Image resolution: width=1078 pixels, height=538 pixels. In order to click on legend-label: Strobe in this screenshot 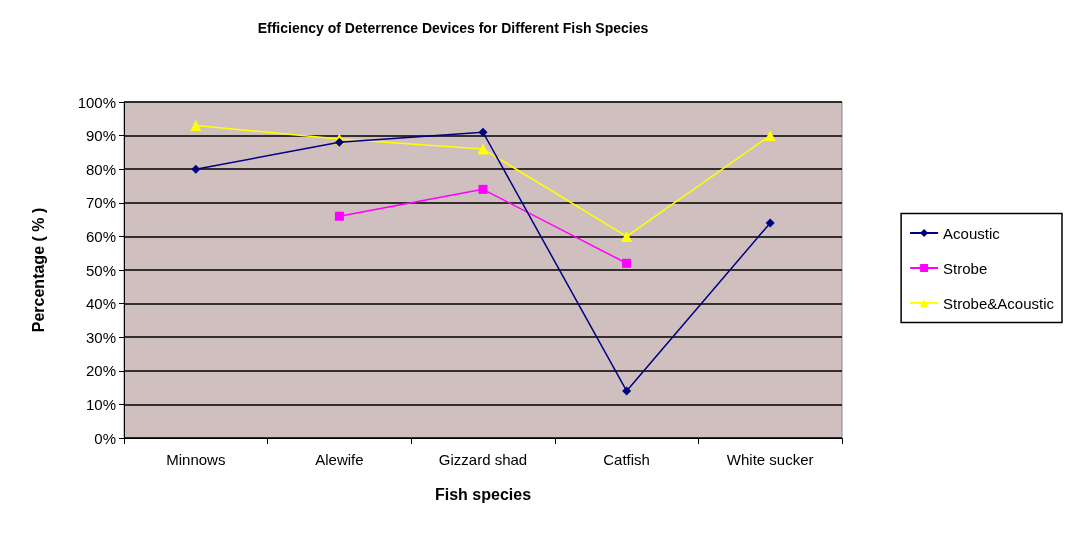, I will do `click(965, 268)`.